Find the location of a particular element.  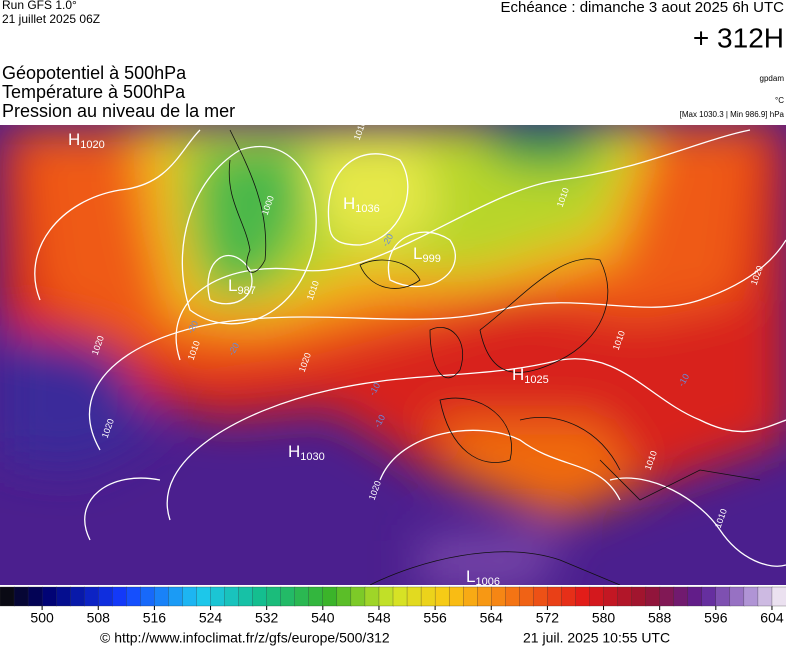

center-value: 1030 is located at coordinates (312, 457).